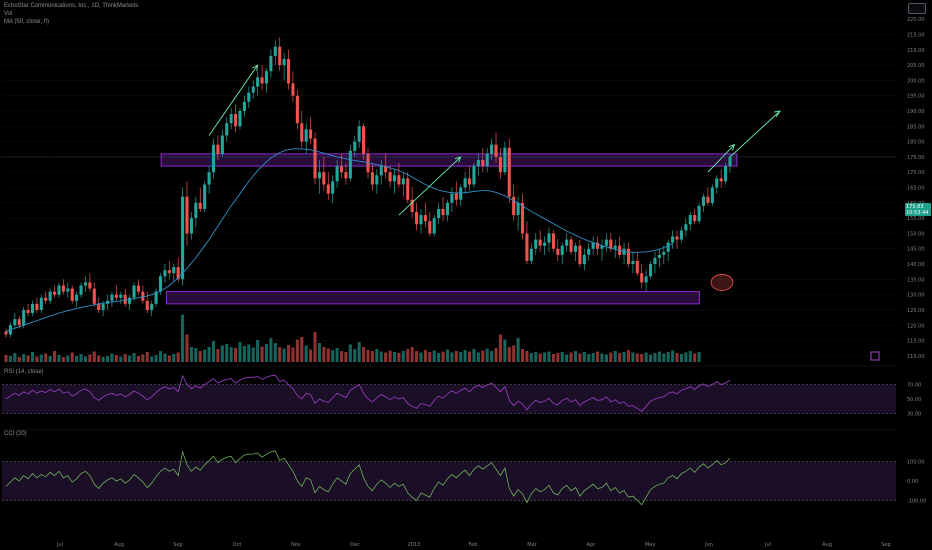 This screenshot has height=550, width=932. I want to click on price-tick-label: 155.00, so click(916, 219).